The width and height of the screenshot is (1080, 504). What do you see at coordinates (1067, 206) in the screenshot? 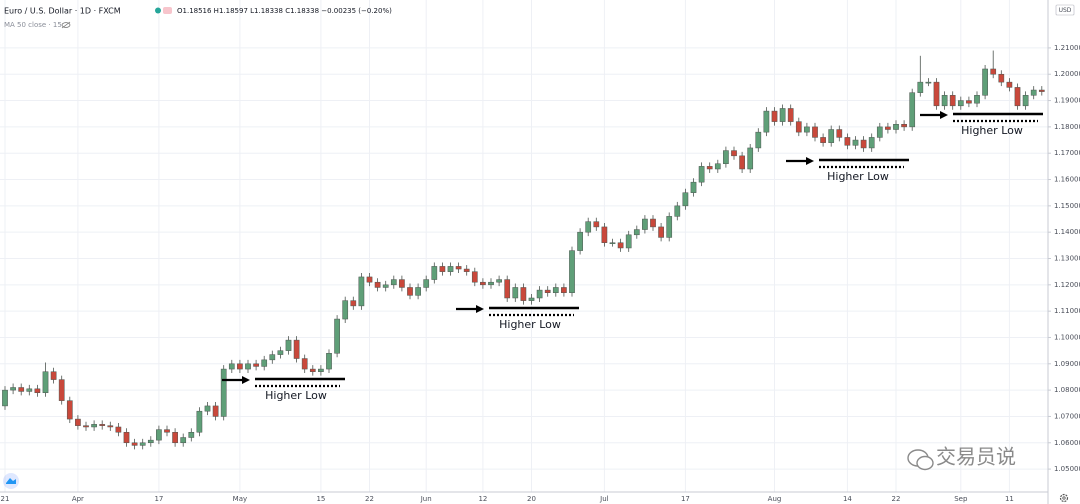
I see `y-tick-label: 1.15000` at bounding box center [1067, 206].